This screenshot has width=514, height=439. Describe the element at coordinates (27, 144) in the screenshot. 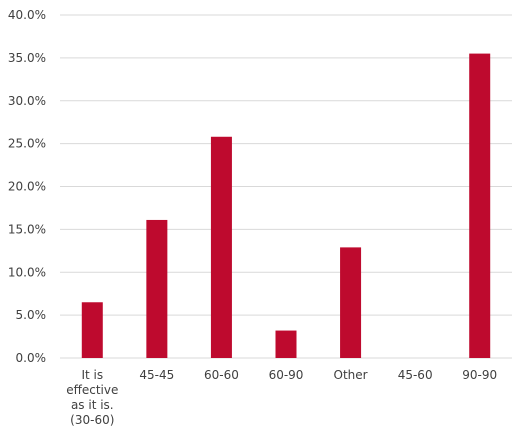

I see `y-tick-label: 25.0%` at that location.